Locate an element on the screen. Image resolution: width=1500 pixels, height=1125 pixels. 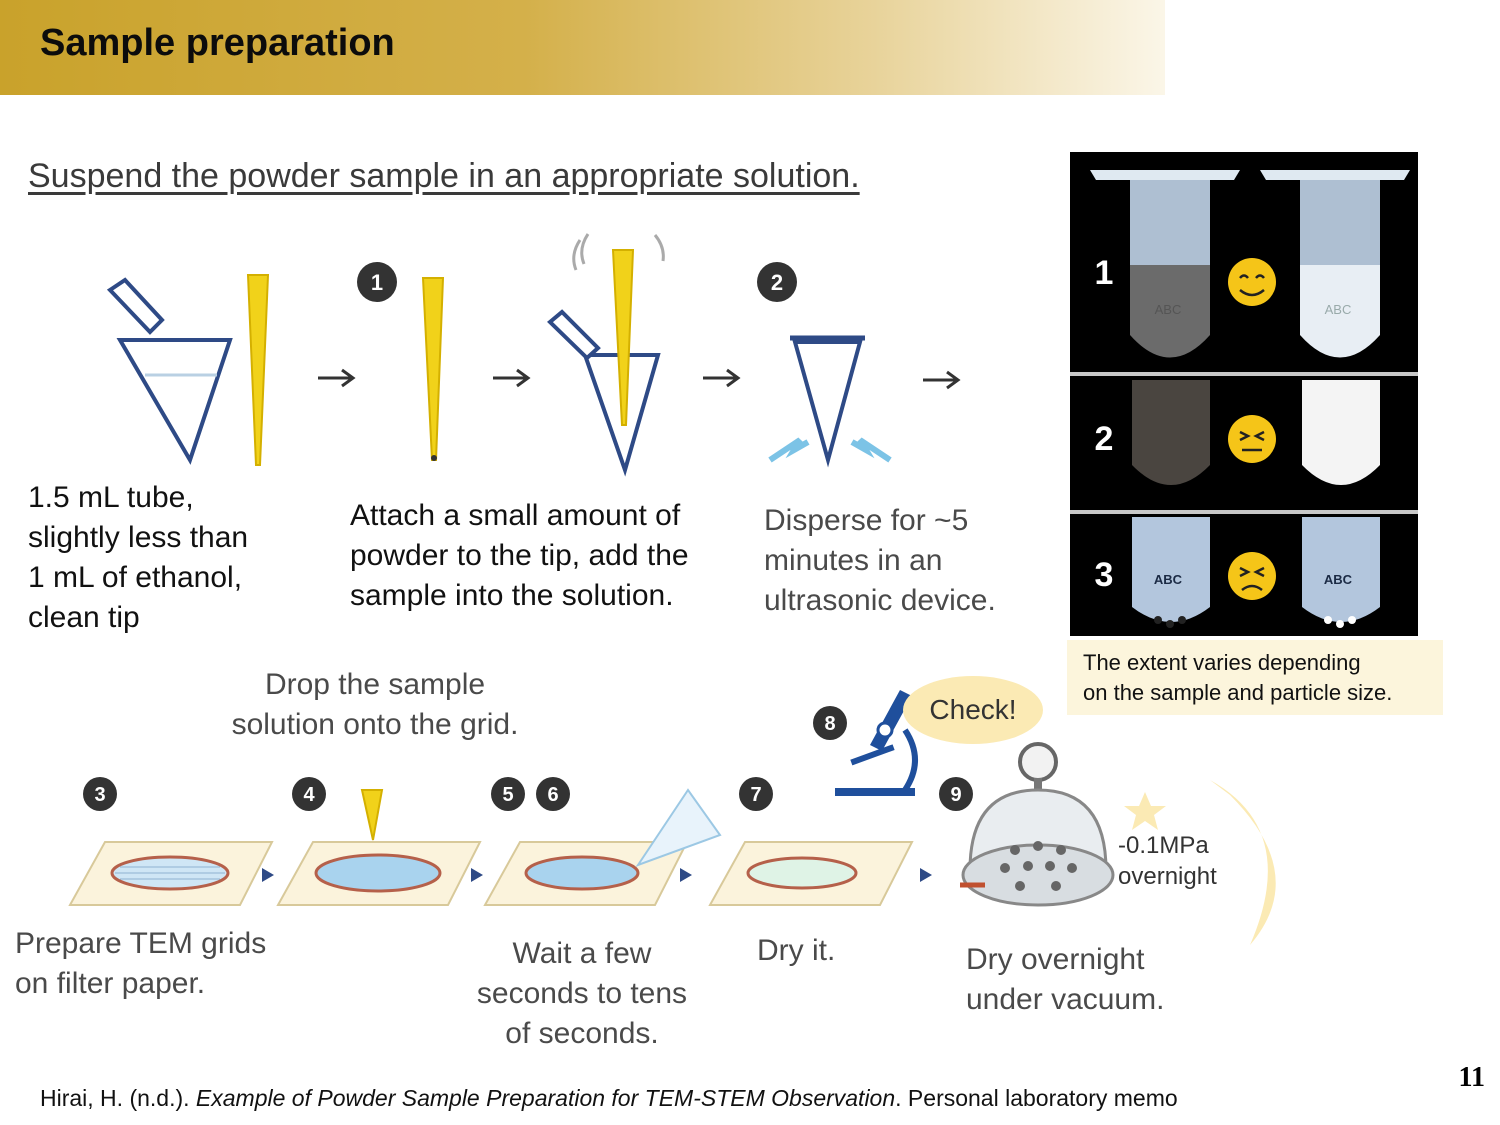
caption-line: ultrasonic device. is located at coordinates (880, 600).